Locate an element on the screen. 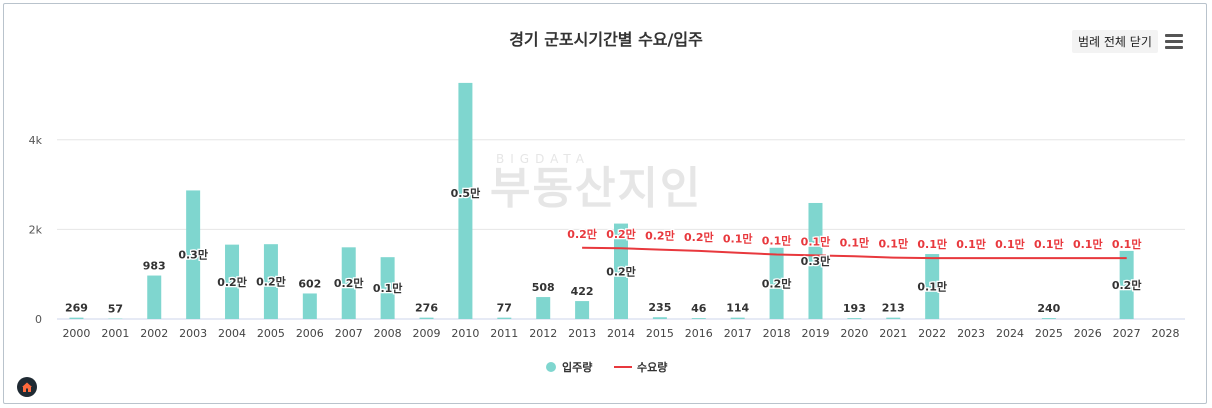  x-tick-label: 2009 is located at coordinates (427, 333).